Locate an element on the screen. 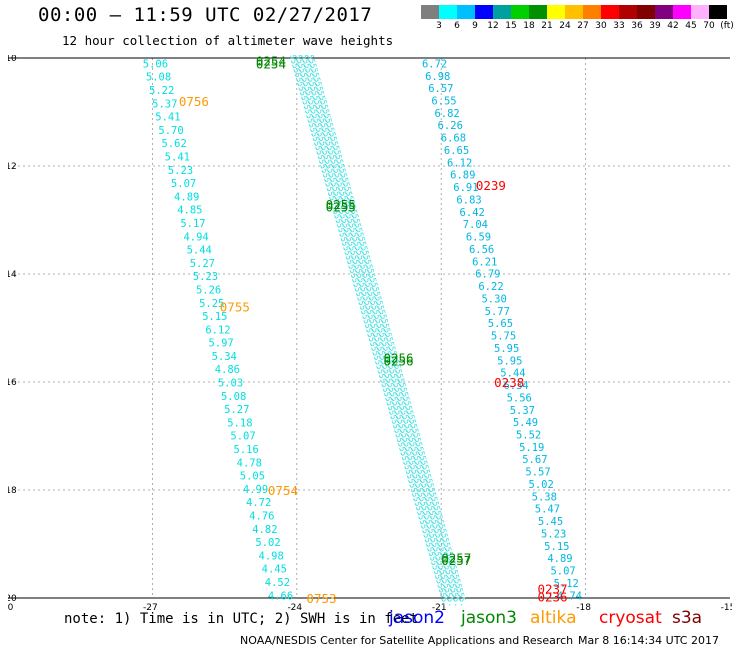  swh-value: 4.89 is located at coordinates (559, 559).